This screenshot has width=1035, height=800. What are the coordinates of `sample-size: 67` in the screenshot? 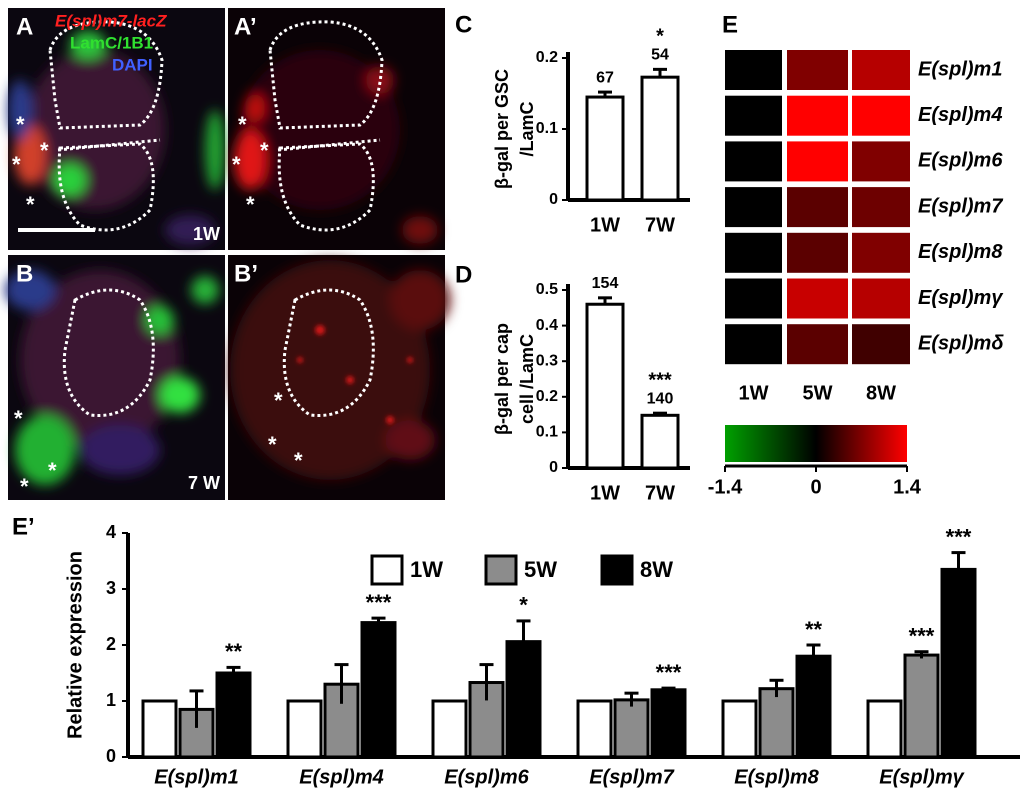 It's located at (605, 77).